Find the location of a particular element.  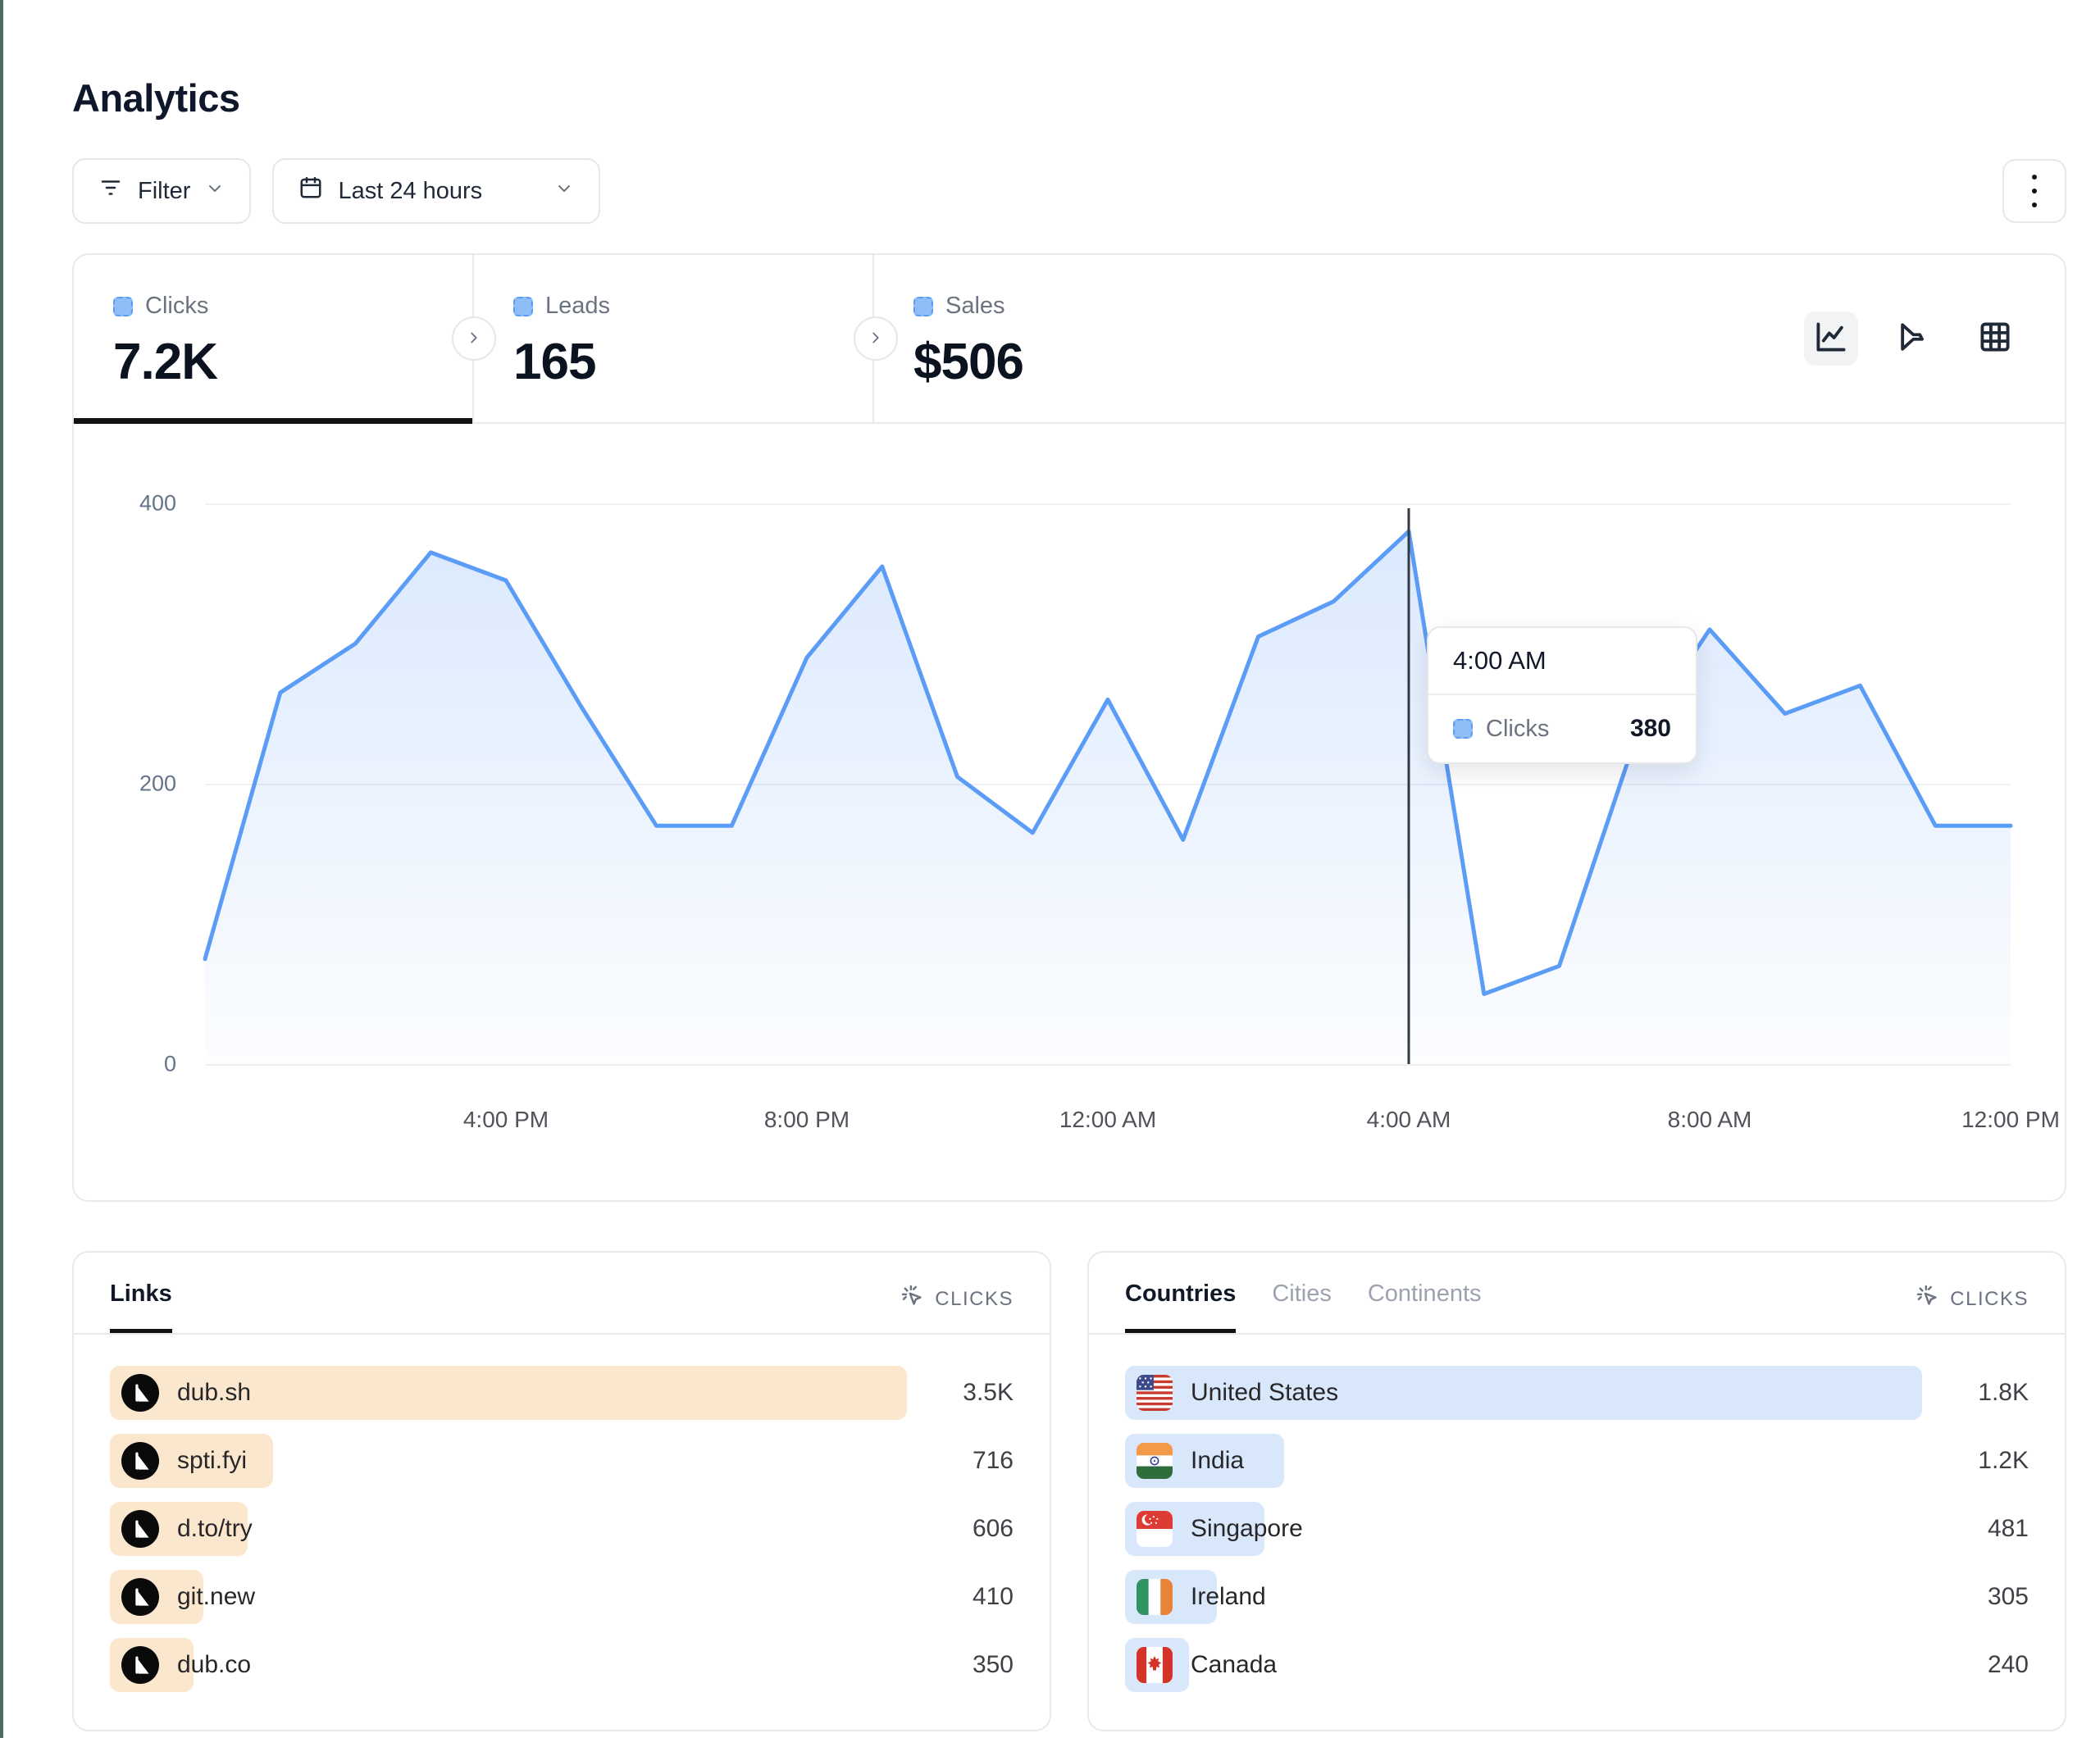

country-row: Canada 240 is located at coordinates (1577, 1665).